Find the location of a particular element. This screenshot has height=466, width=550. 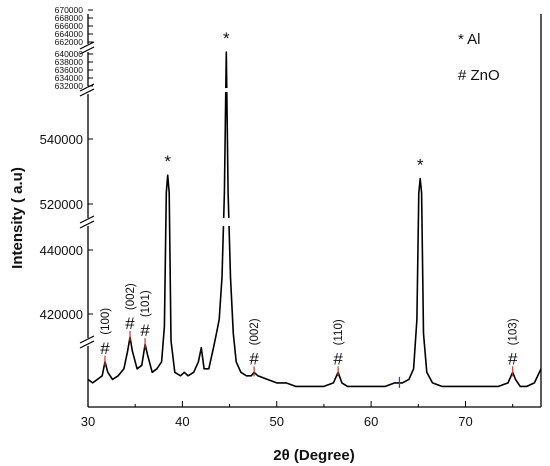

x-axis-label: 2θ (Degree) is located at coordinates (313, 455).